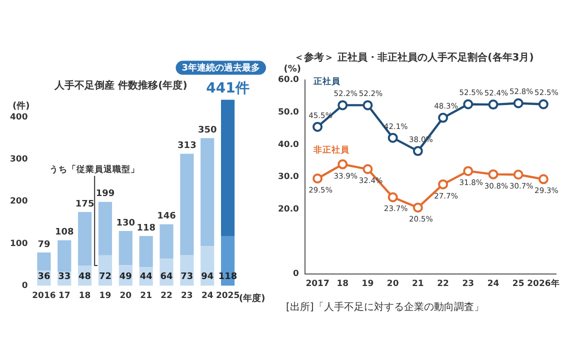 The width and height of the screenshot is (580, 360). What do you see at coordinates (125, 277) in the screenshot?
I see `data-label: 49` at bounding box center [125, 277].